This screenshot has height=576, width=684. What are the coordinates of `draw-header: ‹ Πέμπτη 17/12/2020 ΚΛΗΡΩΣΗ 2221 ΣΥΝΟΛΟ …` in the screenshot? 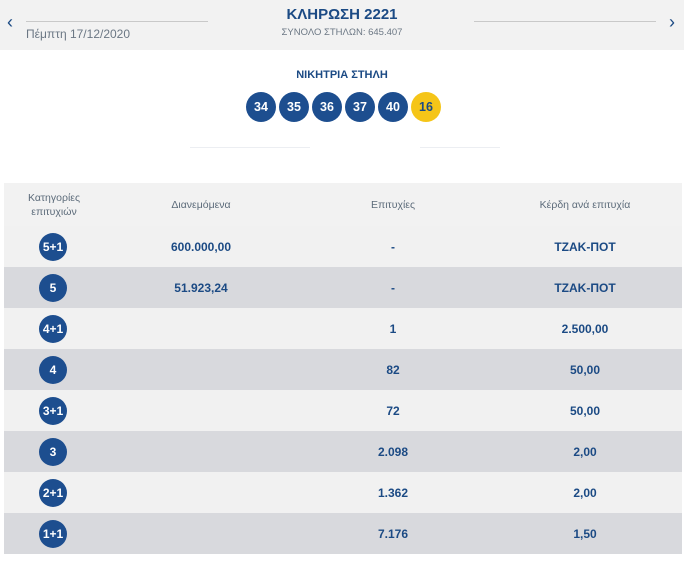 It's located at (342, 25).